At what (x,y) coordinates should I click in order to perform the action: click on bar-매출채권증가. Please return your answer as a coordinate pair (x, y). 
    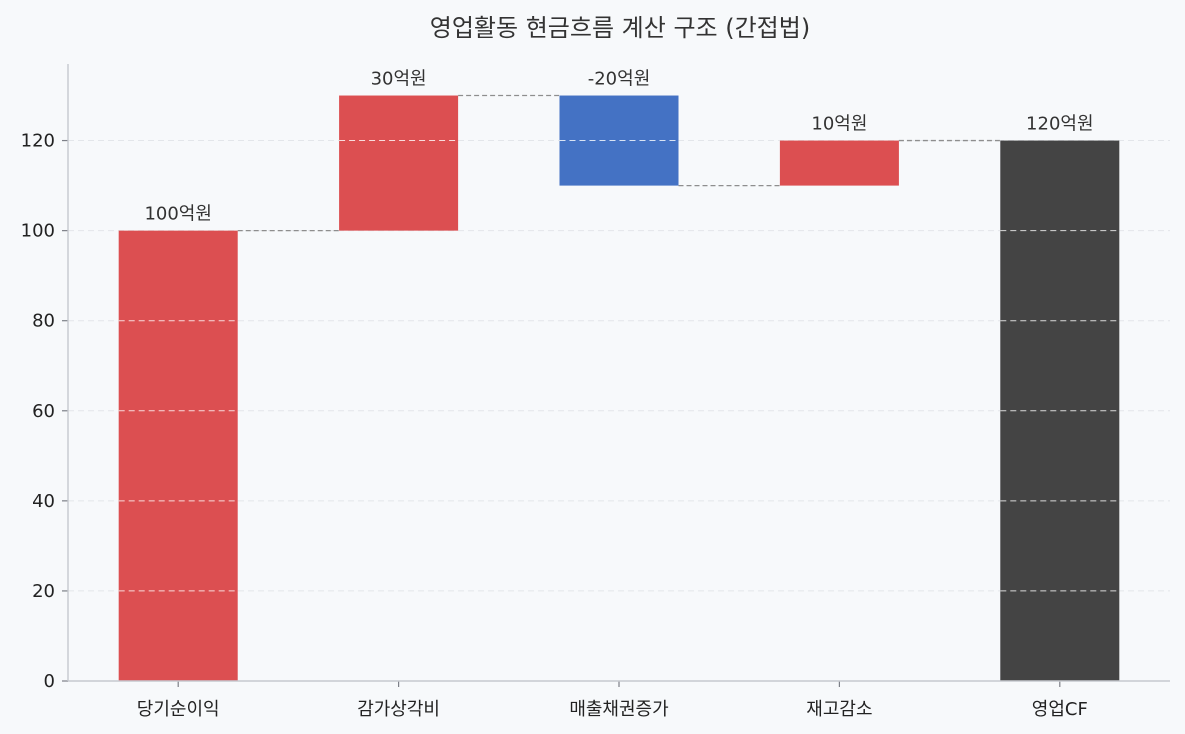
    Looking at the image, I should click on (619, 140).